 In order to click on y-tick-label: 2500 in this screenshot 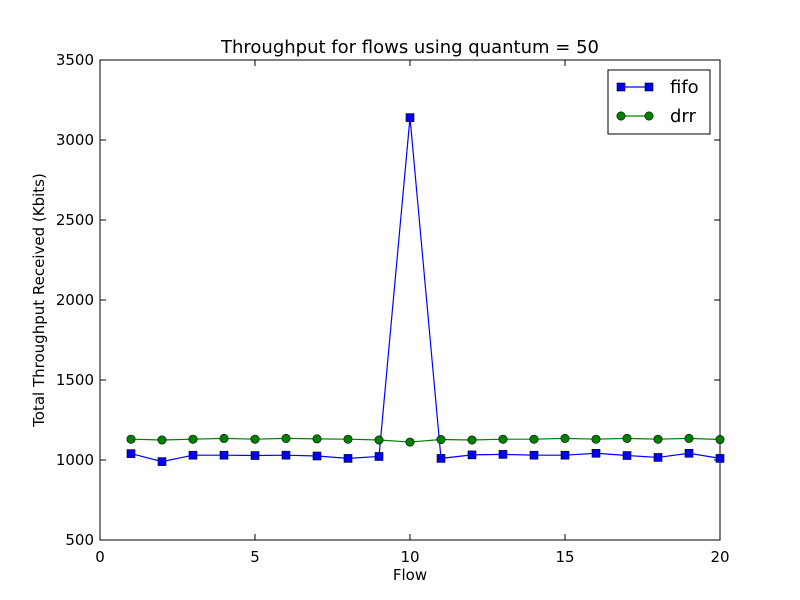, I will do `click(75, 220)`.